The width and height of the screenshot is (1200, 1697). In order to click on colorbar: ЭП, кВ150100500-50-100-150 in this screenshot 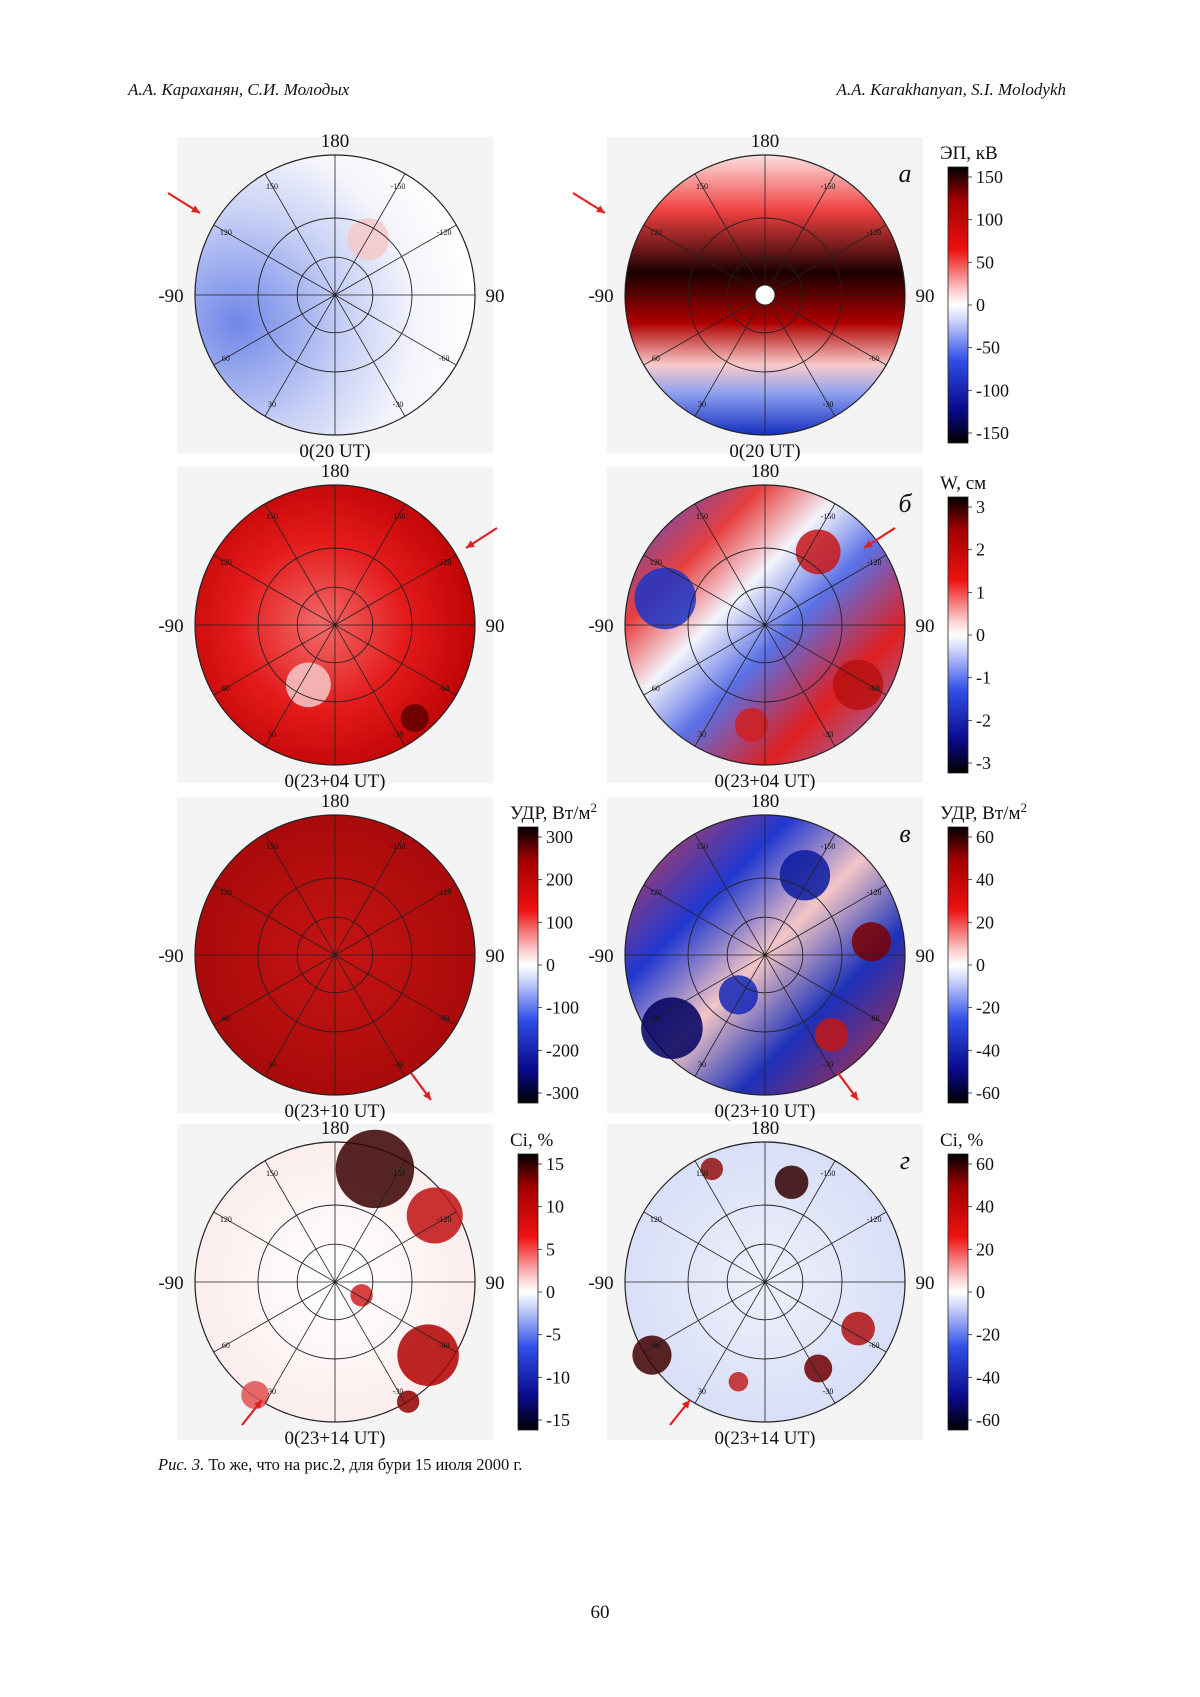, I will do `click(974, 293)`.